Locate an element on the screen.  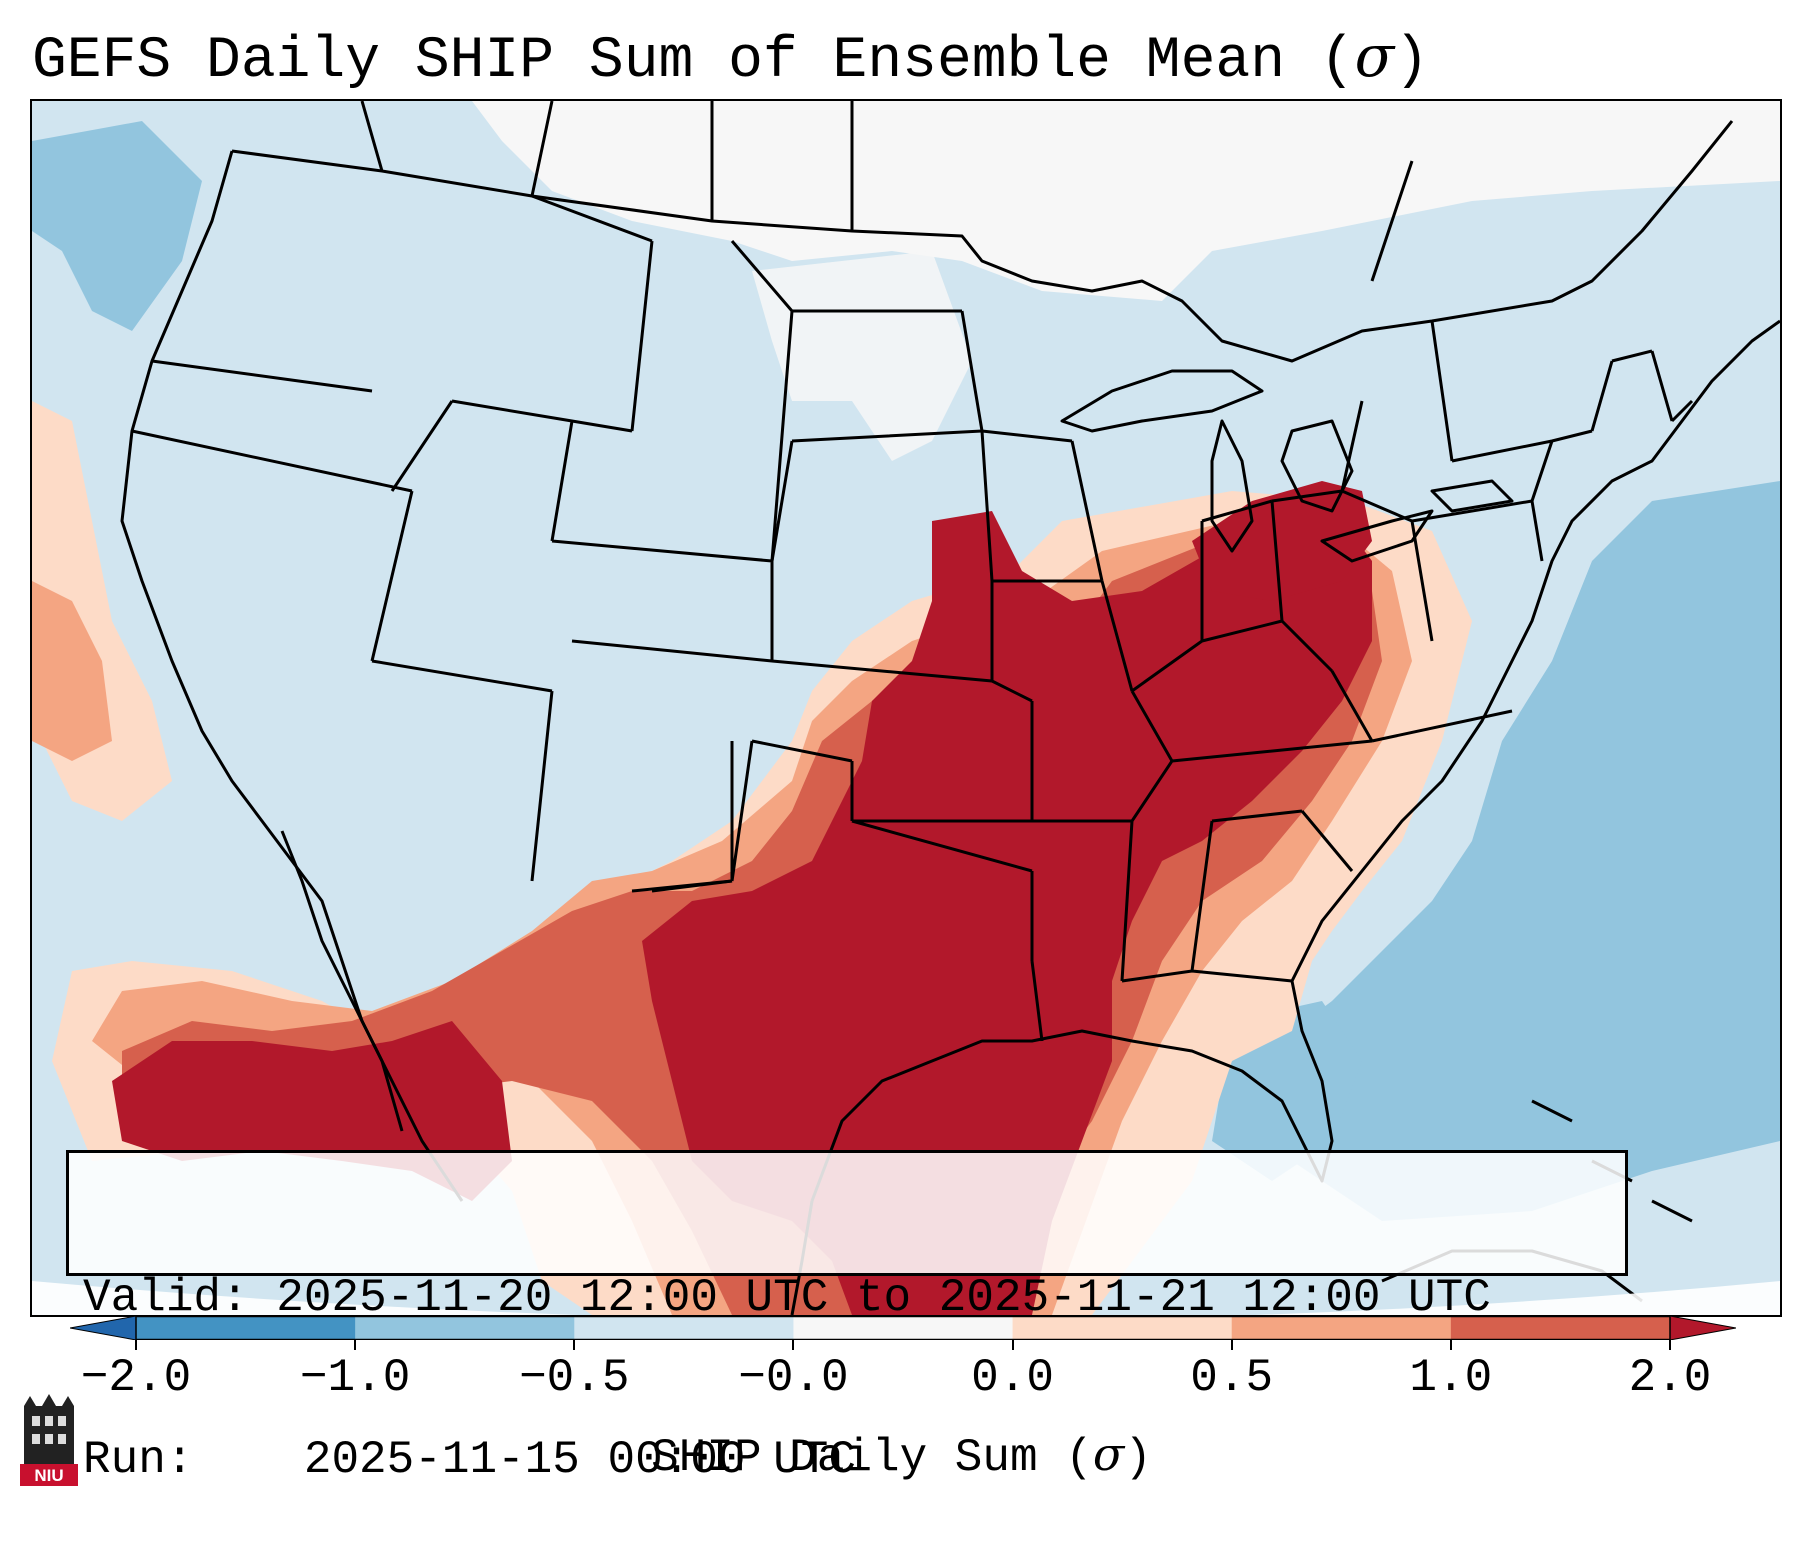
projection-edge is located at coordinates (906, 1298).